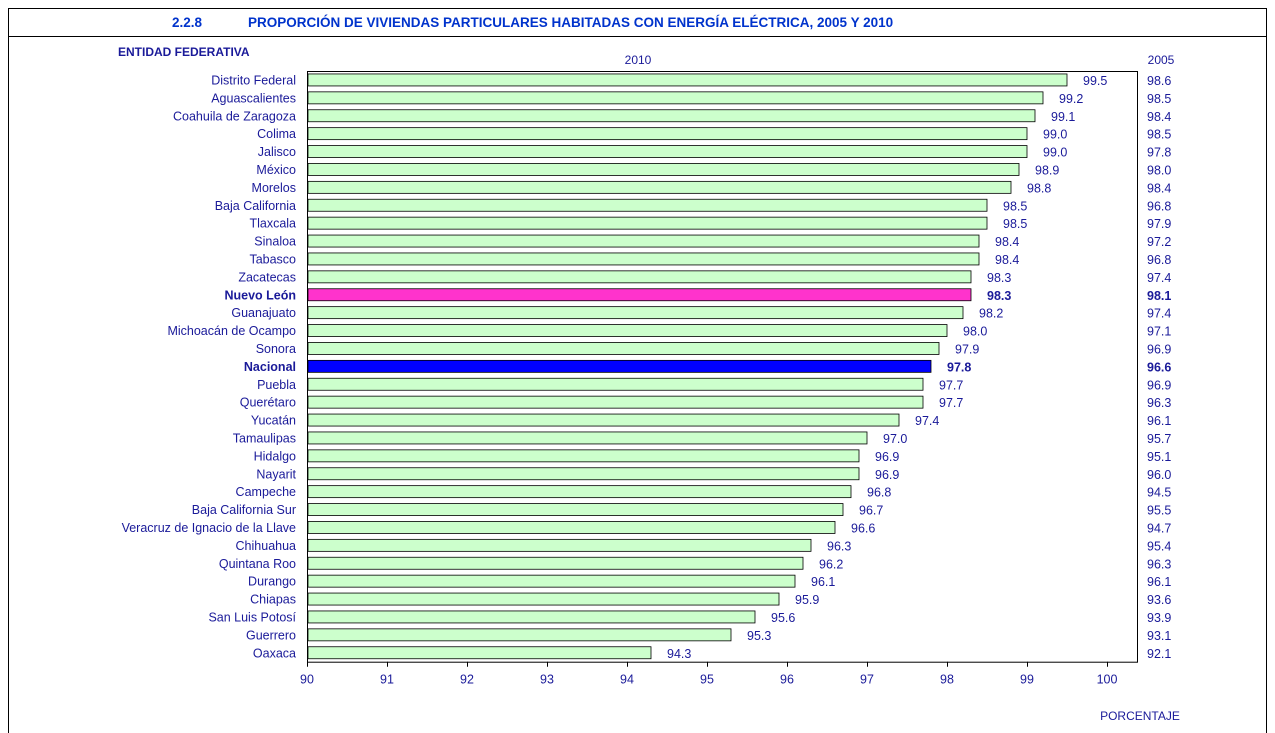 This screenshot has width=1275, height=733. What do you see at coordinates (1159, 475) in the screenshot?
I see `data-label-2005: 96.0` at bounding box center [1159, 475].